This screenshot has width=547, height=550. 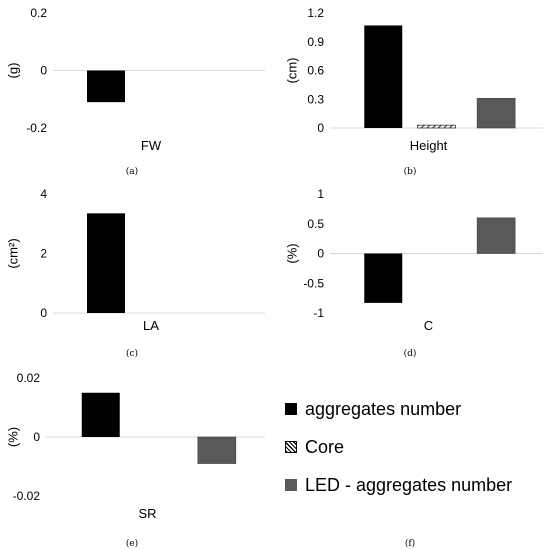 What do you see at coordinates (315, 99) in the screenshot?
I see `y-tick-label: 0.3` at bounding box center [315, 99].